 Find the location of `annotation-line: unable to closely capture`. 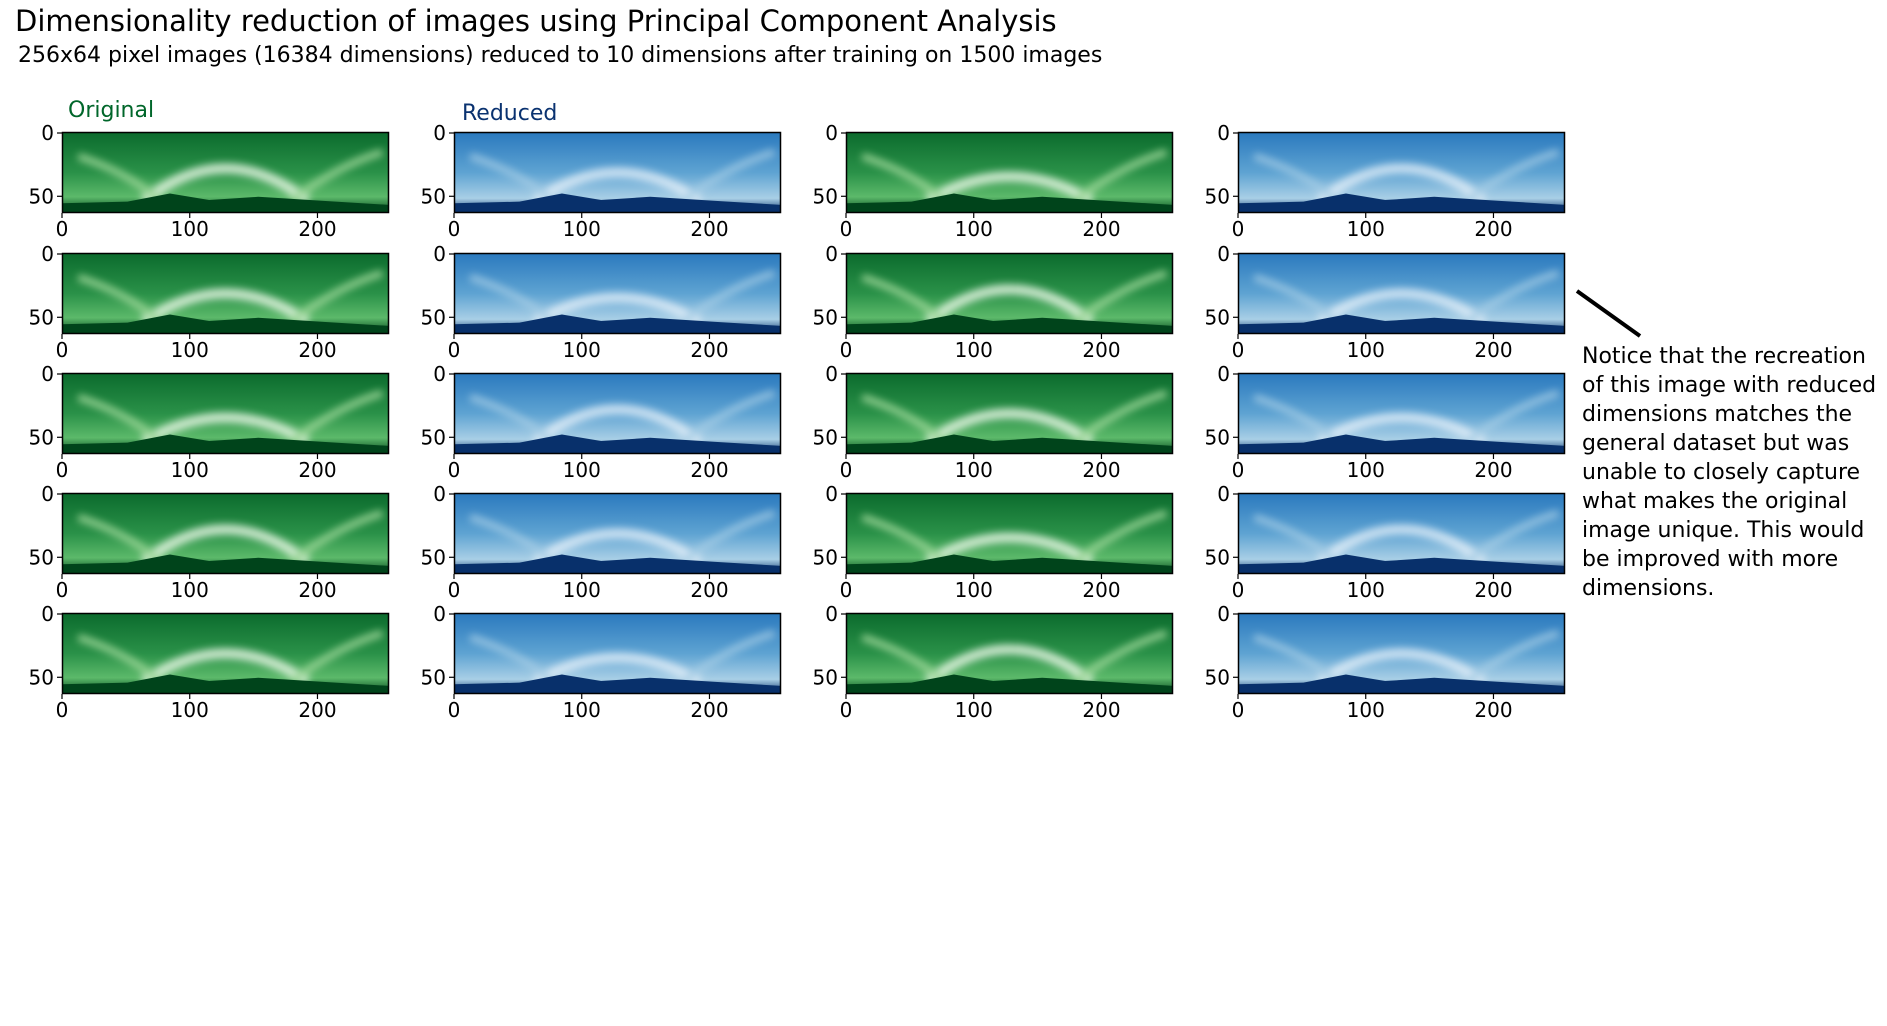

annotation-line: unable to closely capture is located at coordinates (1721, 472).